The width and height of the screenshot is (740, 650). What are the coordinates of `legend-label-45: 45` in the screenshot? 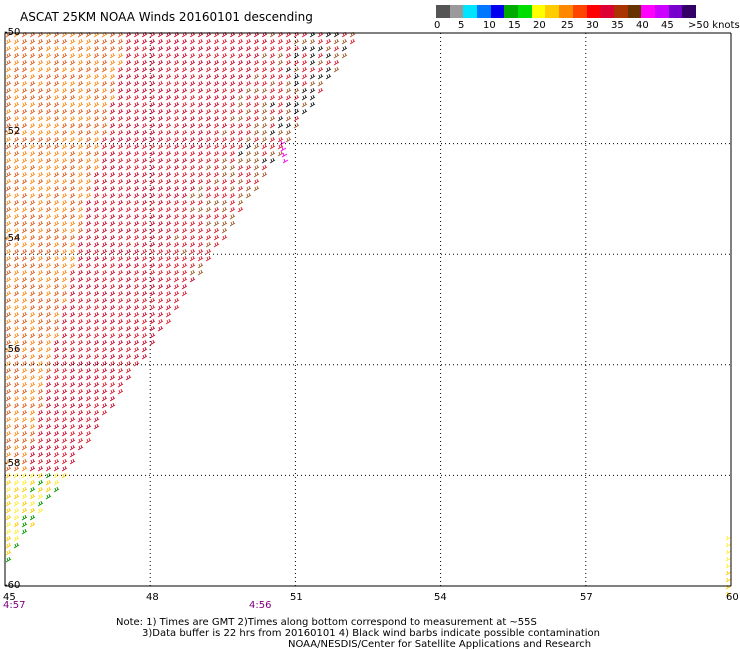 It's located at (667, 25).